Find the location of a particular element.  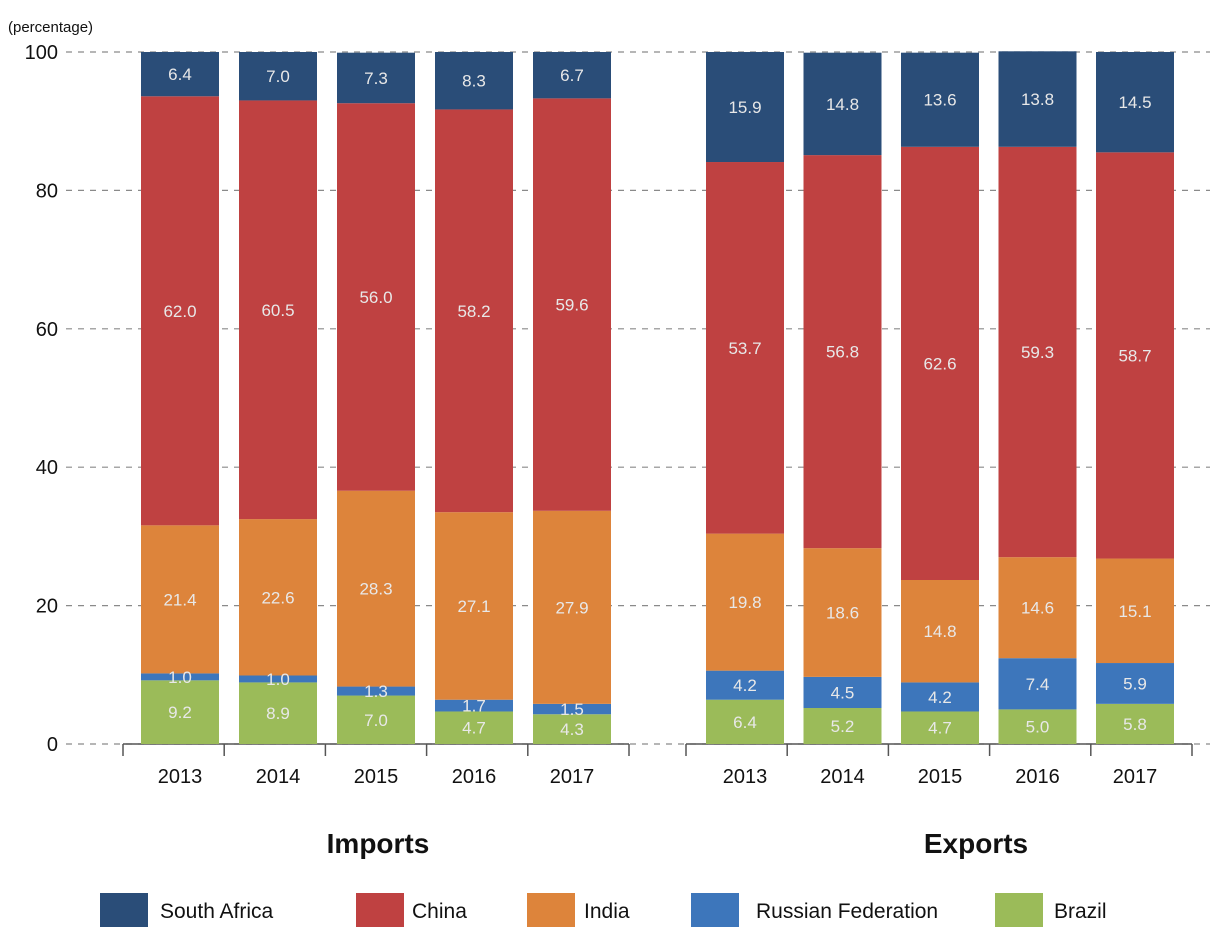

data-label: 56.8 is located at coordinates (842, 352).